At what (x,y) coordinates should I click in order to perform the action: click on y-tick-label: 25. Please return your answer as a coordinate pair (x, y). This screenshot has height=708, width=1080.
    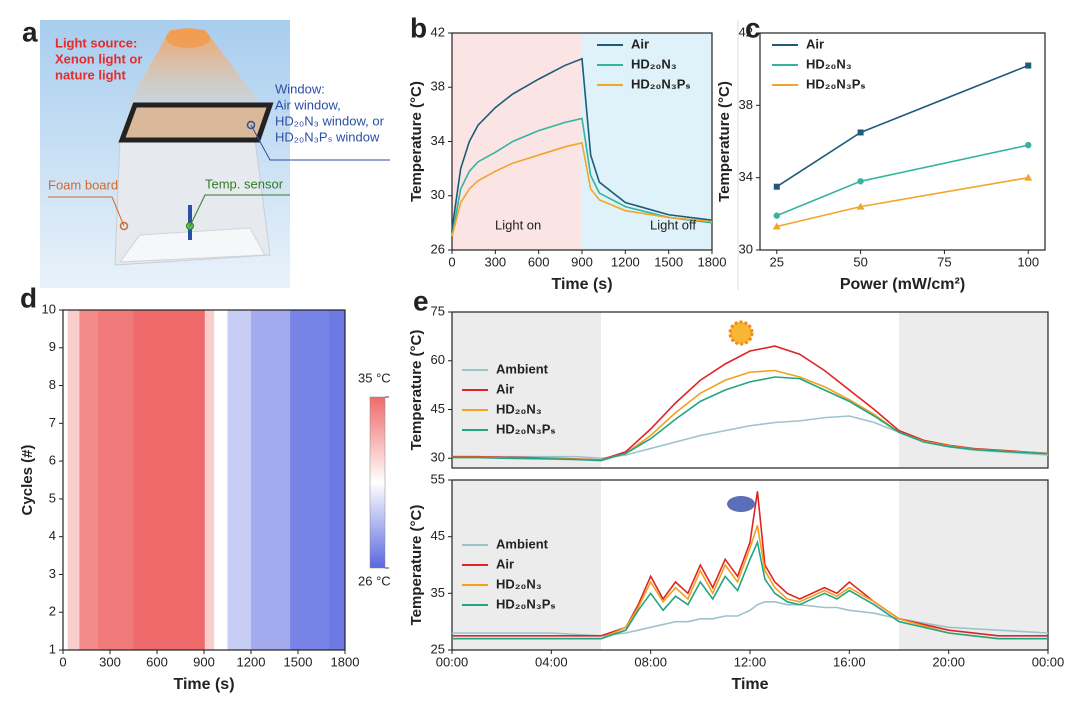
    Looking at the image, I should click on (438, 648).